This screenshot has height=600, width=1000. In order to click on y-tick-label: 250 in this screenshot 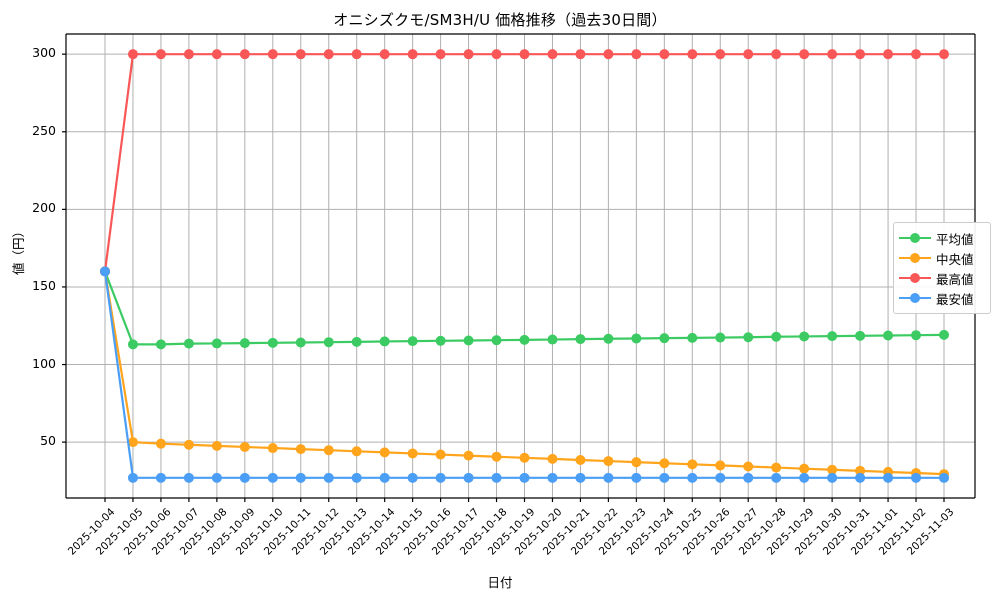, I will do `click(44, 130)`.